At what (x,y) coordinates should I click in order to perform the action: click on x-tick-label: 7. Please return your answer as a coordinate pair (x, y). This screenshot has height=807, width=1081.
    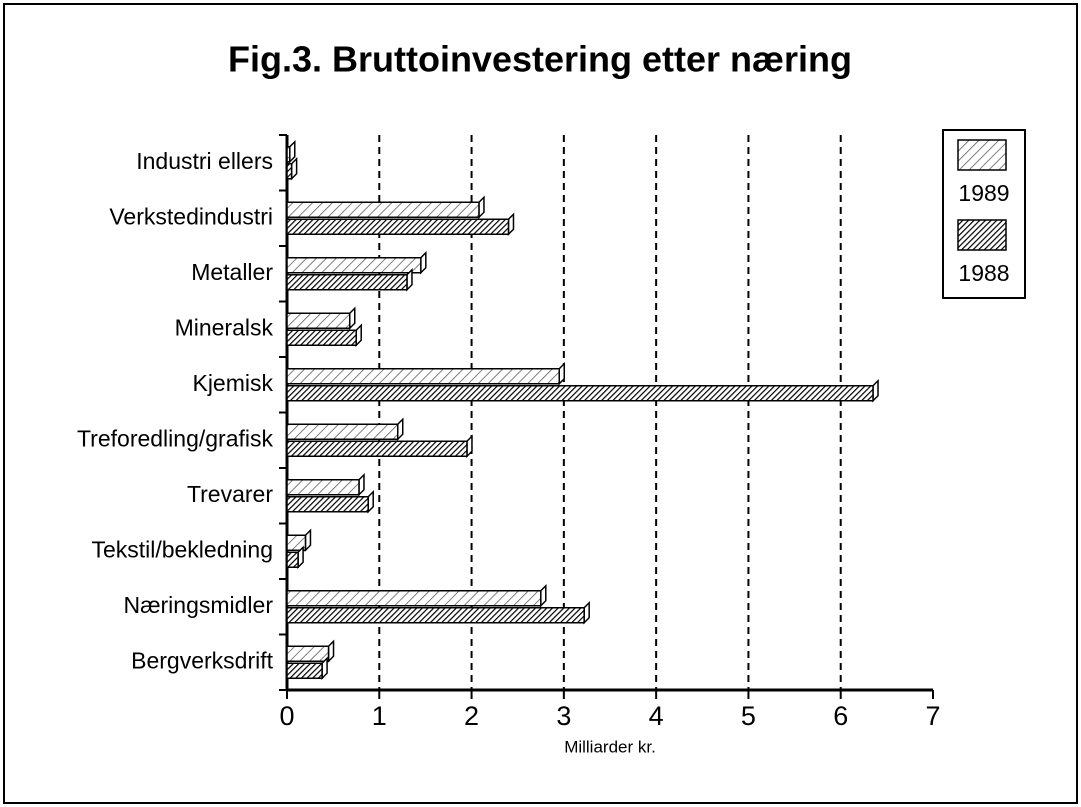
    Looking at the image, I should click on (932, 716).